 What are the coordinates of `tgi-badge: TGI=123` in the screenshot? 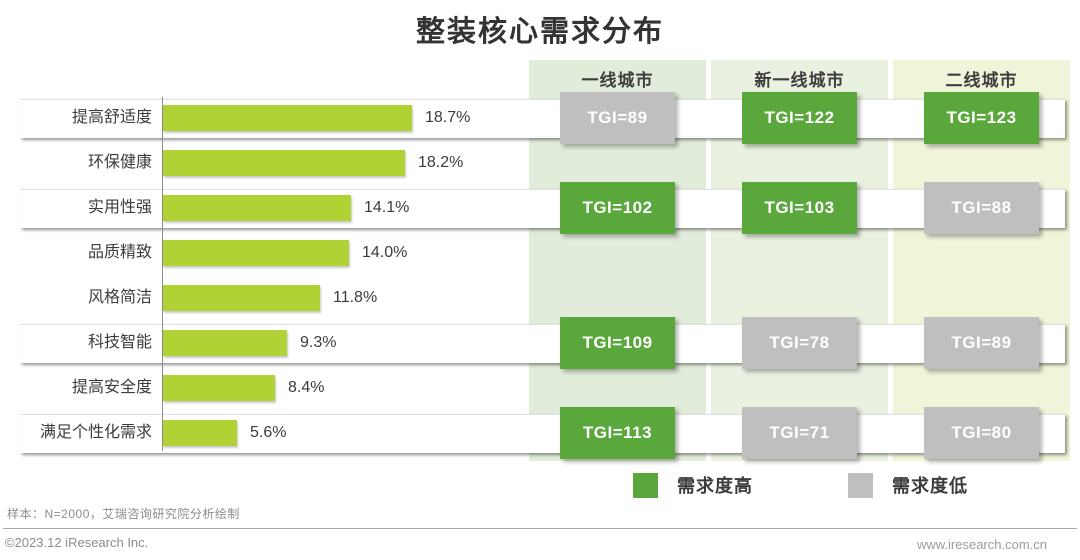 It's located at (981, 118).